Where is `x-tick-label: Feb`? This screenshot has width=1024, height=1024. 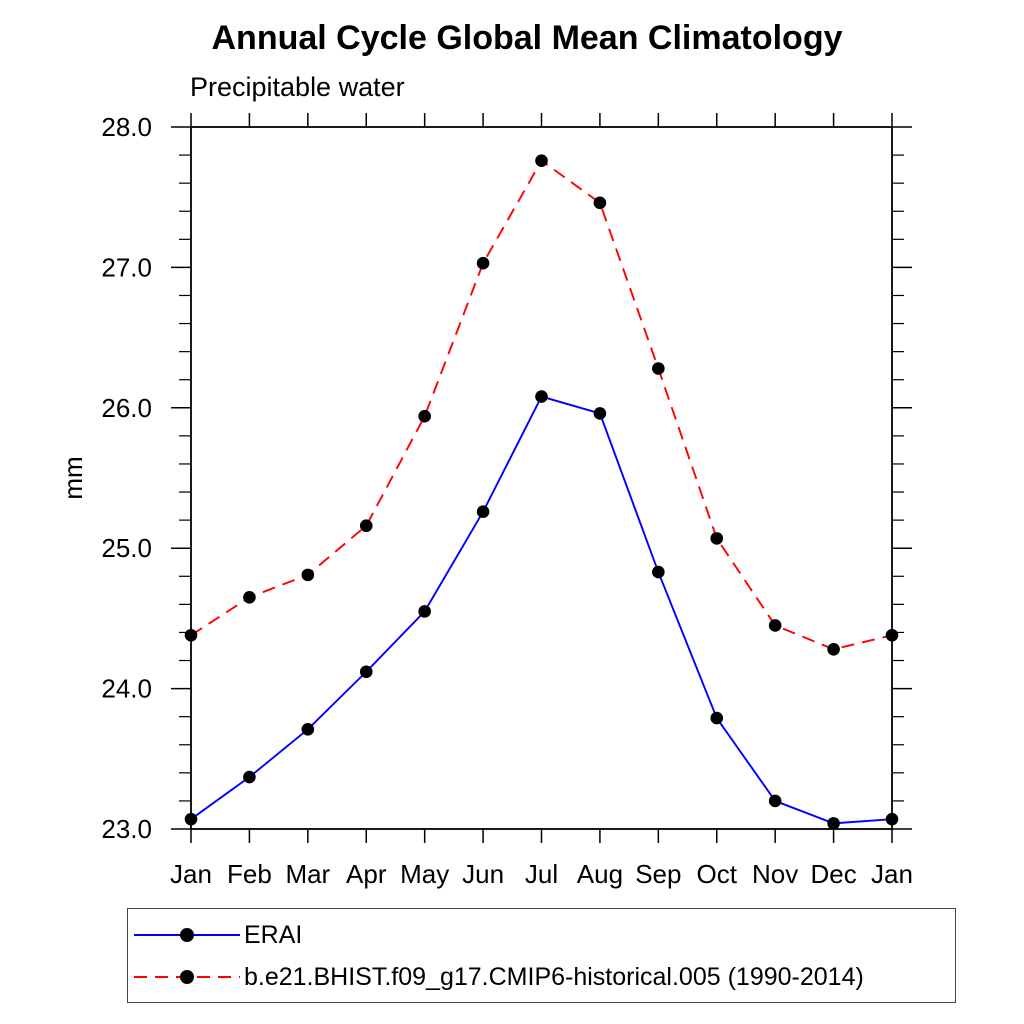
x-tick-label: Feb is located at coordinates (249, 874).